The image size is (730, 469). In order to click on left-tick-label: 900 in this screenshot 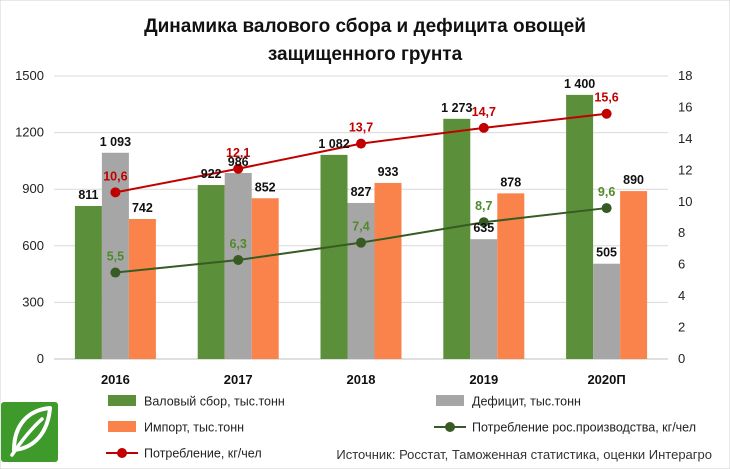, I will do `click(33, 188)`.